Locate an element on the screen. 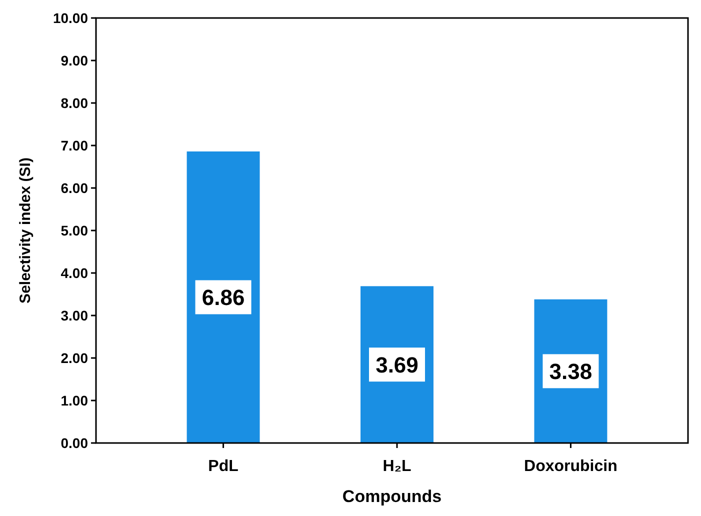  y-tick-label: 6.00 is located at coordinates (74, 188).